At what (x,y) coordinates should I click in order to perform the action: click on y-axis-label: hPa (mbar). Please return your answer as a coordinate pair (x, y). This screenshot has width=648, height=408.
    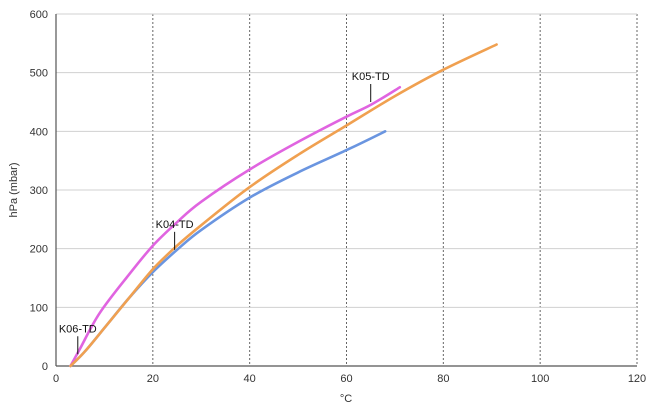
    Looking at the image, I should click on (14, 189).